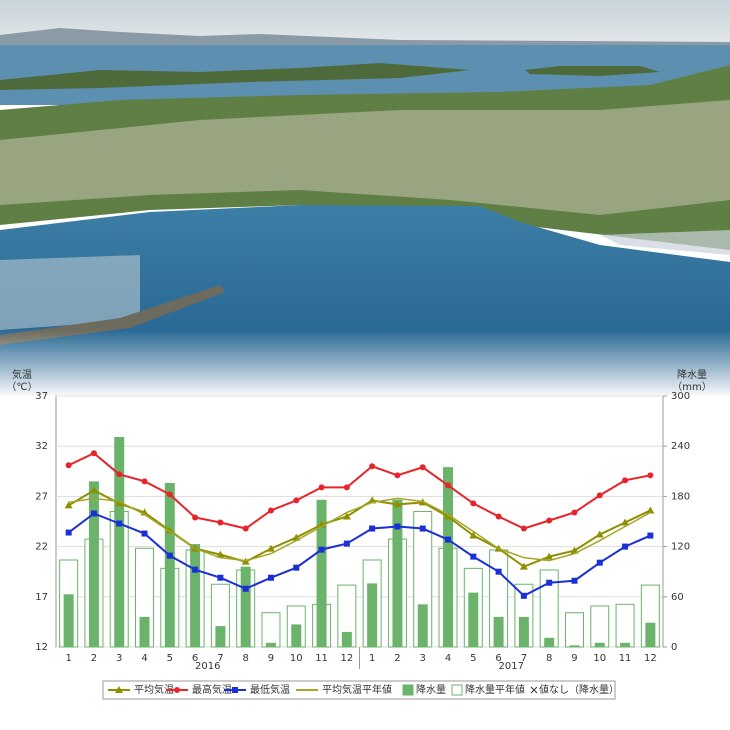 The height and width of the screenshot is (730, 730). I want to click on x-tick-label: 1, so click(372, 658).